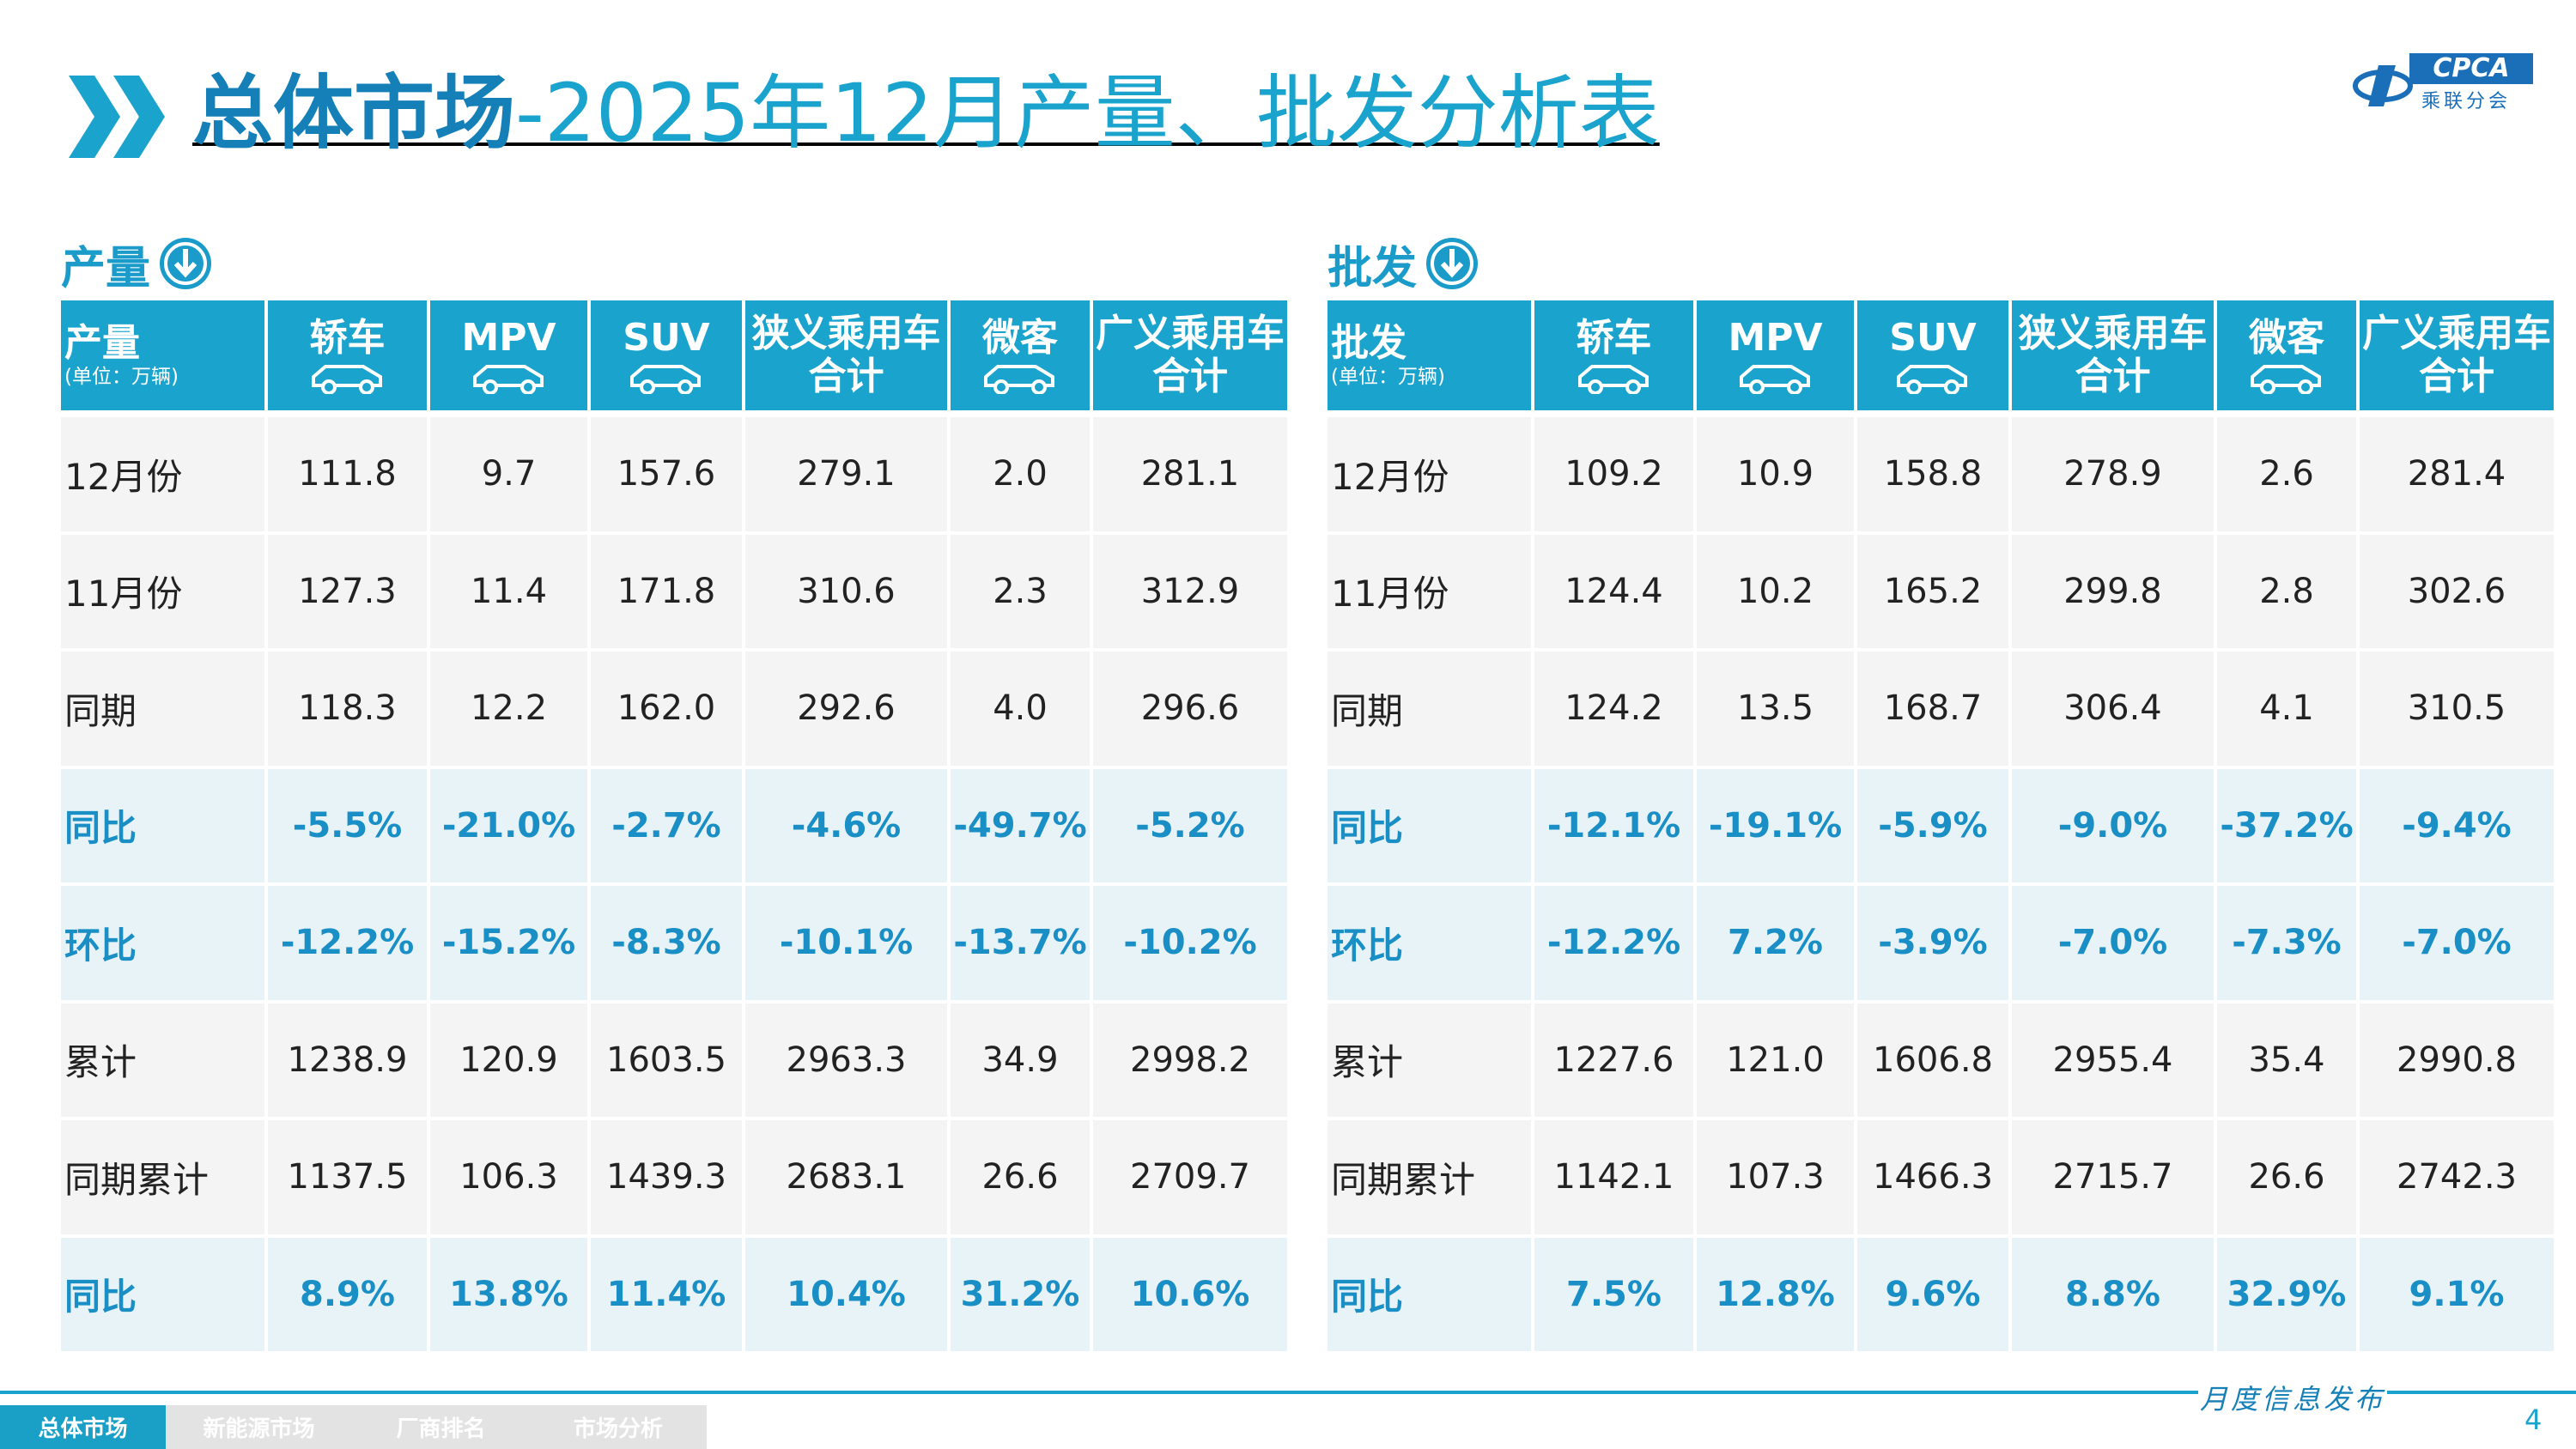  I want to click on table-cell: 2683.1, so click(846, 1177).